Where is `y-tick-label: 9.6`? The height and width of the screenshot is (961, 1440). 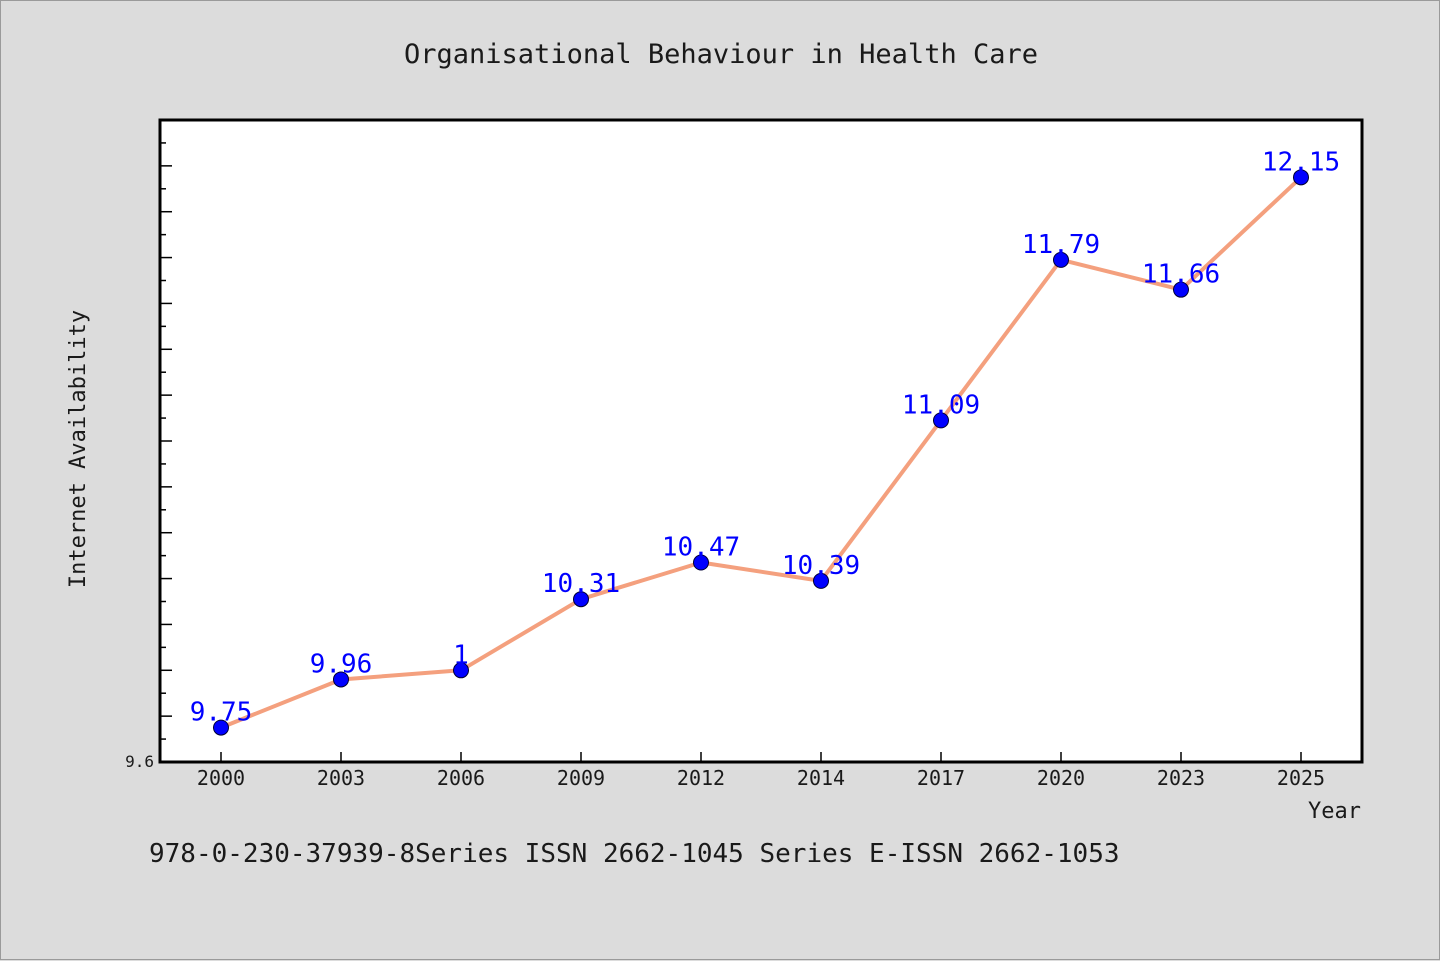 y-tick-label: 9.6 is located at coordinates (139, 761).